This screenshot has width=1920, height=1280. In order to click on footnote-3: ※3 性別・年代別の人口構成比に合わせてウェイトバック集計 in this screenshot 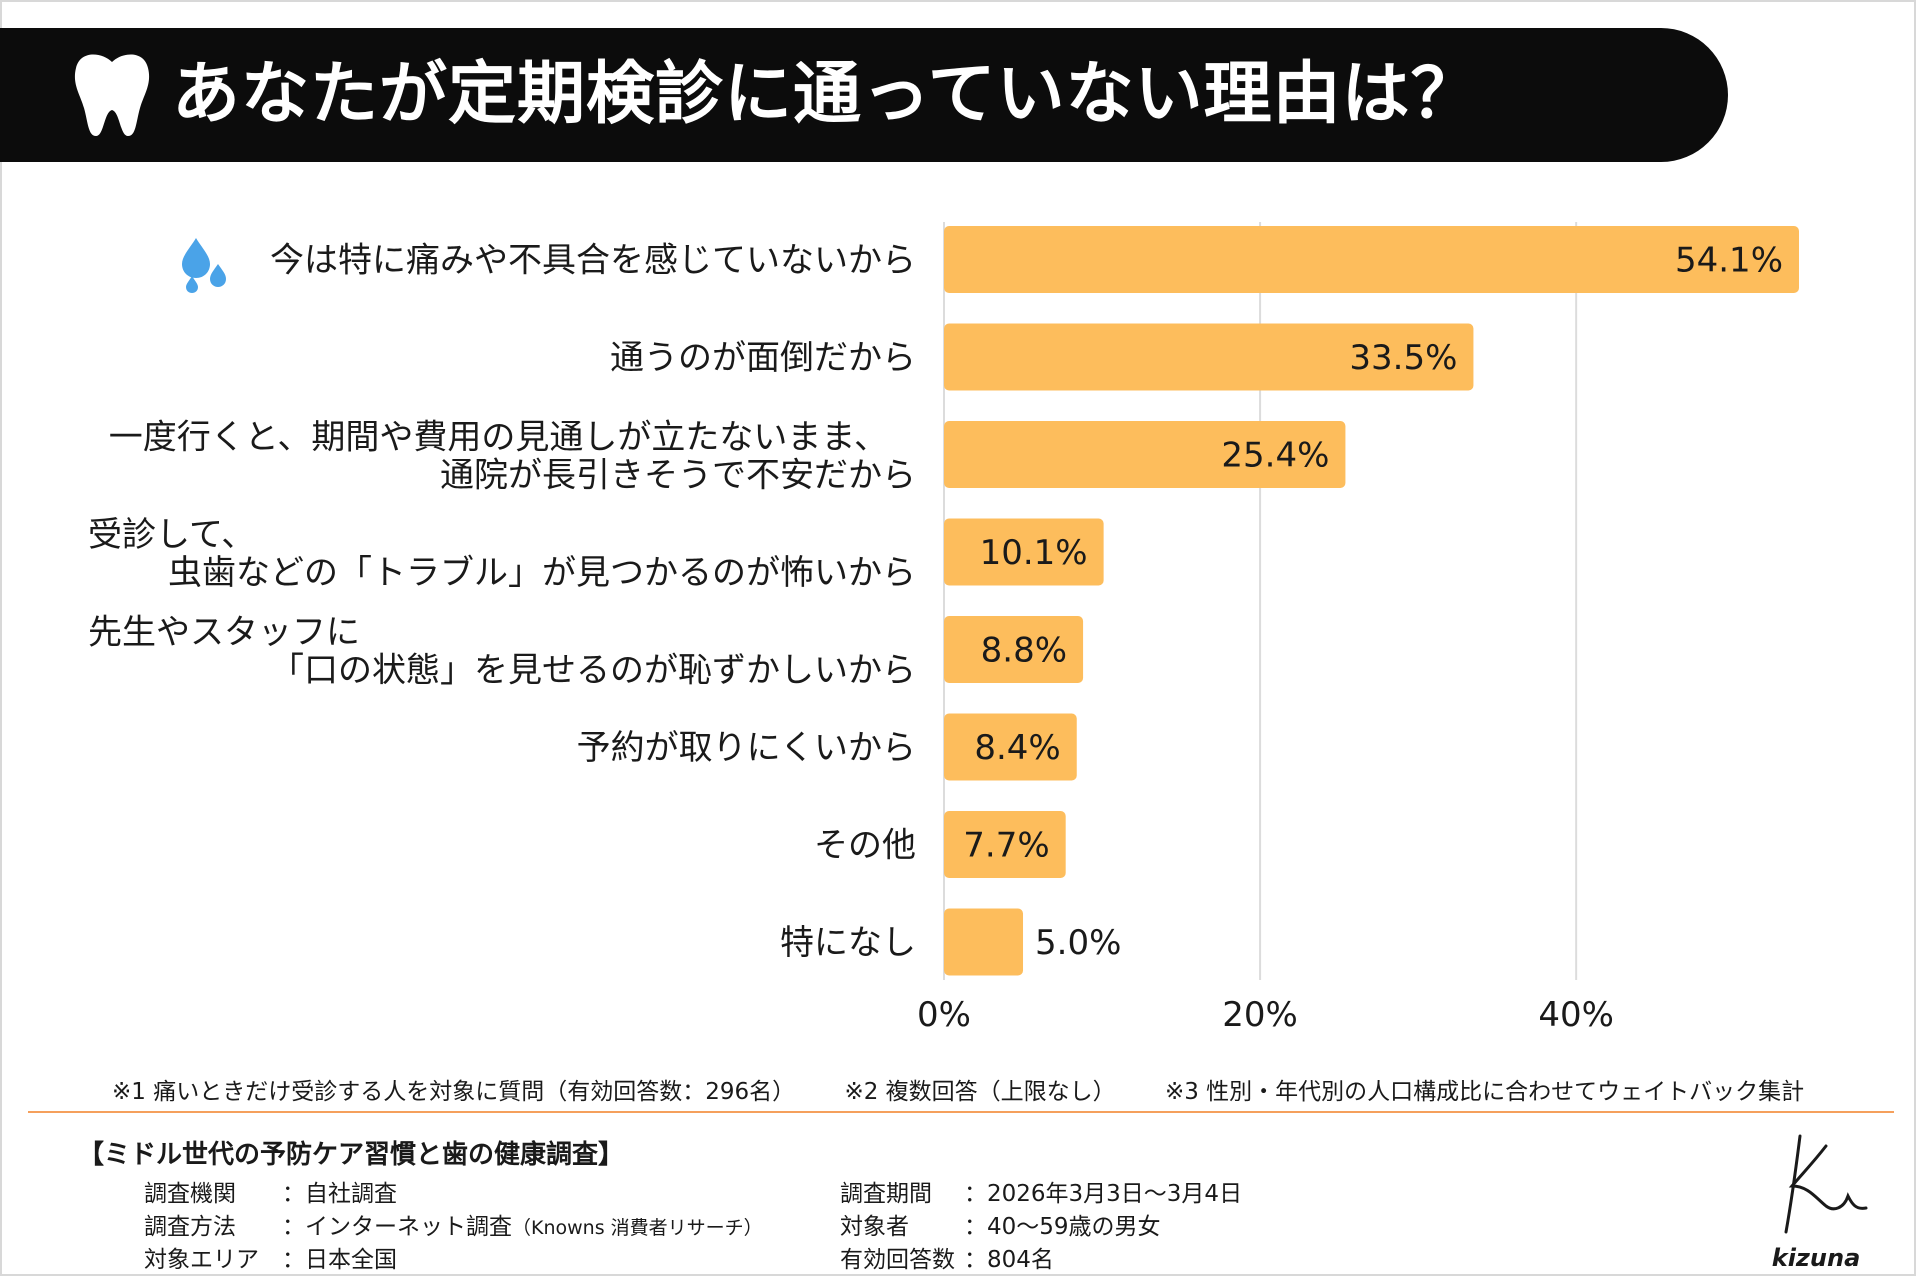, I will do `click(1484, 1092)`.